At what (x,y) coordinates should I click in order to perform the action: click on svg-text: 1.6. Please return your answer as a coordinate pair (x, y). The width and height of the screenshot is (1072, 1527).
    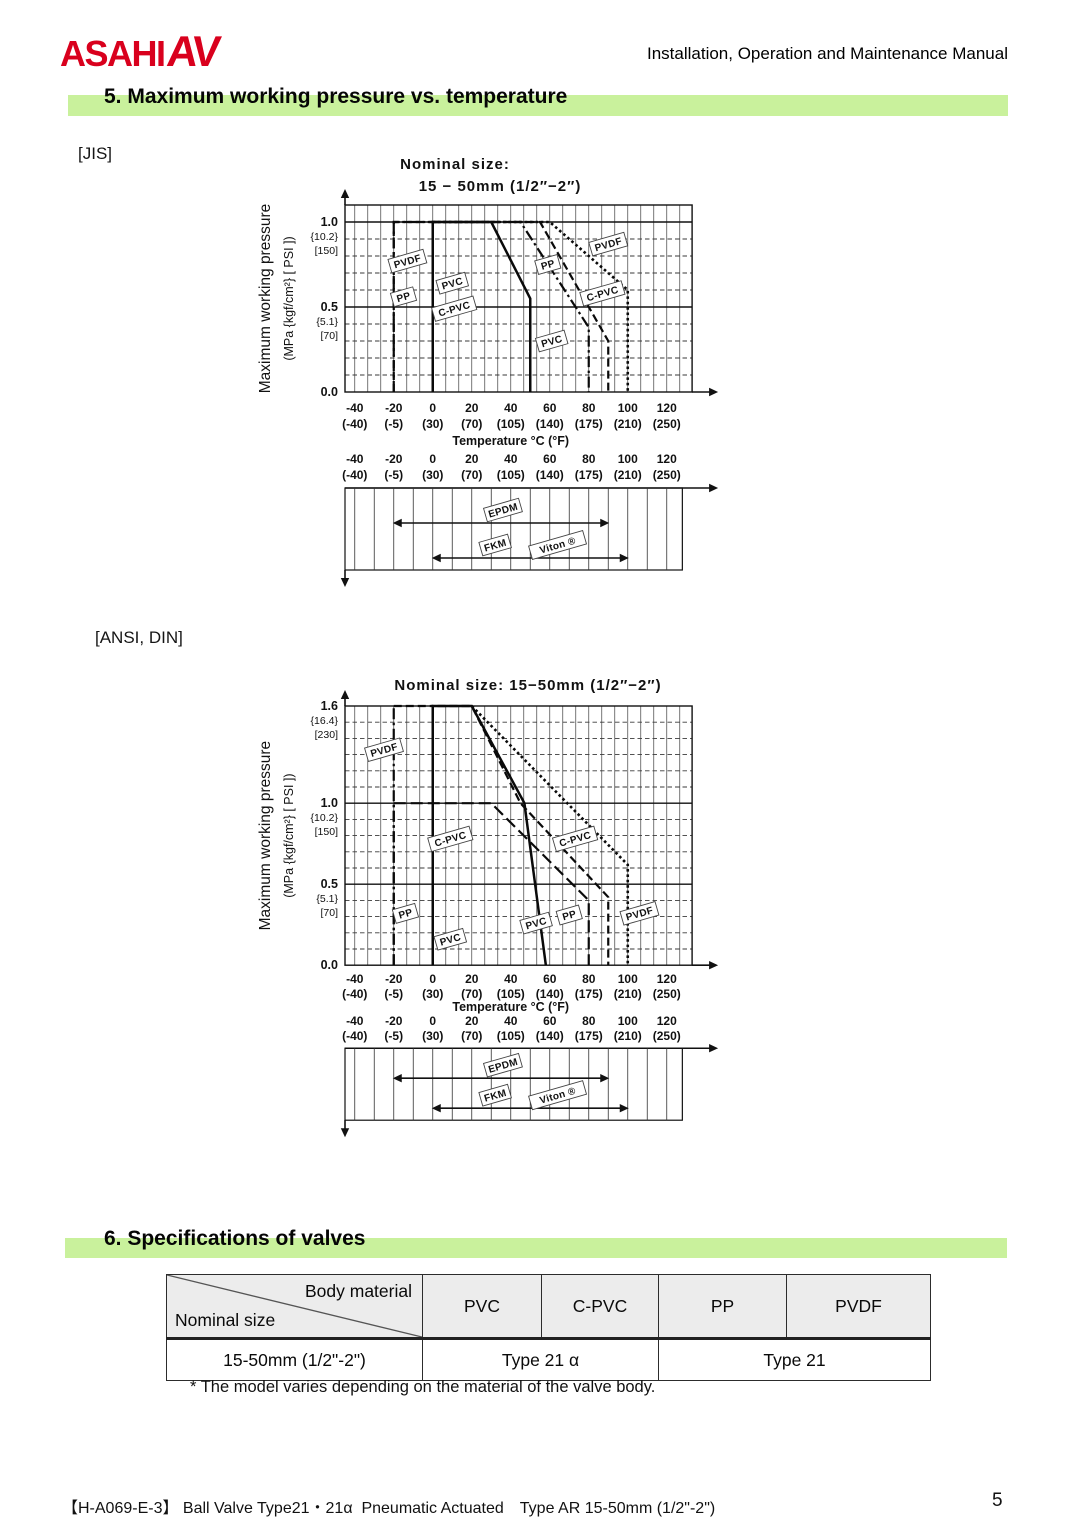
    Looking at the image, I should click on (329, 706).